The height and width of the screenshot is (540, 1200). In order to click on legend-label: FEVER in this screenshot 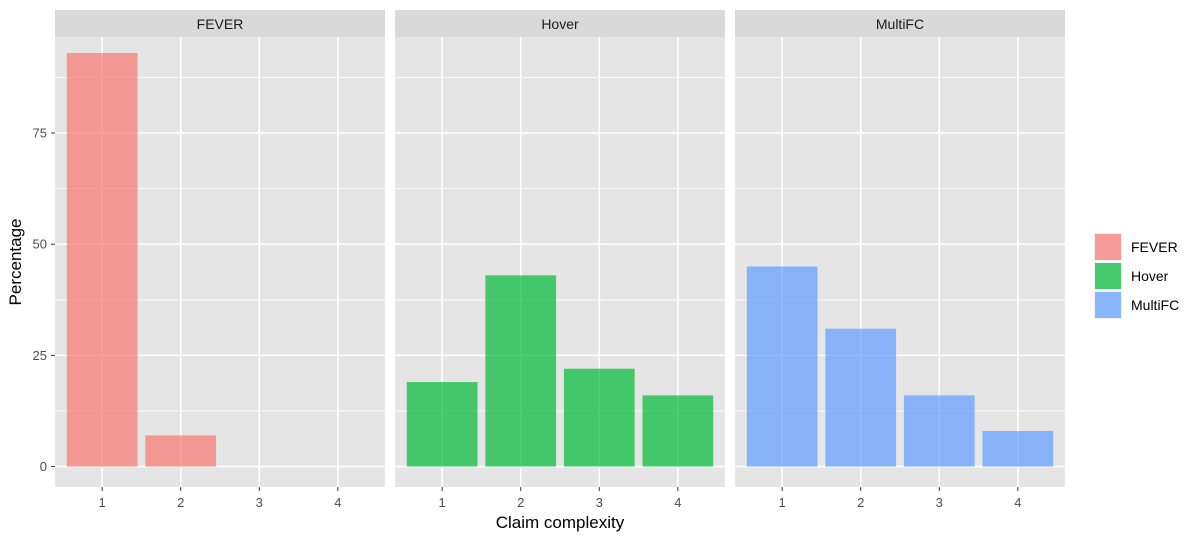, I will do `click(1154, 247)`.